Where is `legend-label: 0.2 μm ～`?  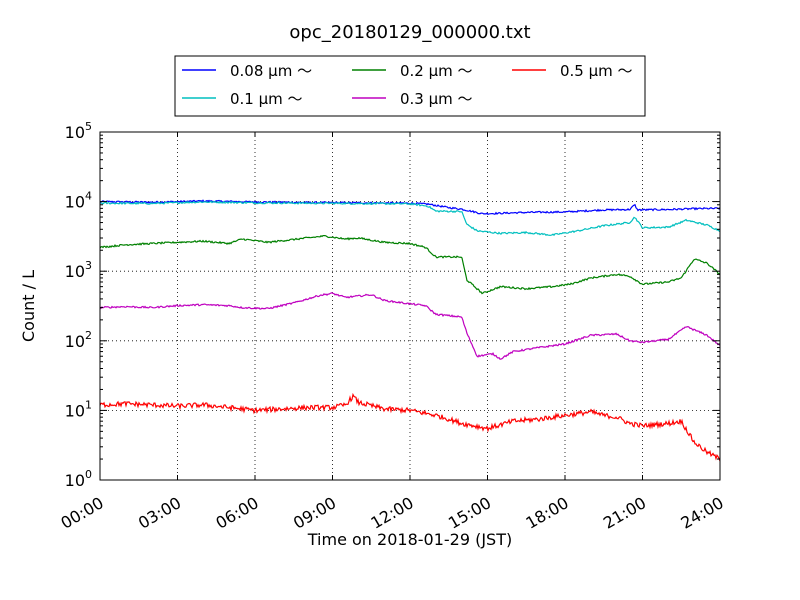
legend-label: 0.2 μm ～ is located at coordinates (436, 71).